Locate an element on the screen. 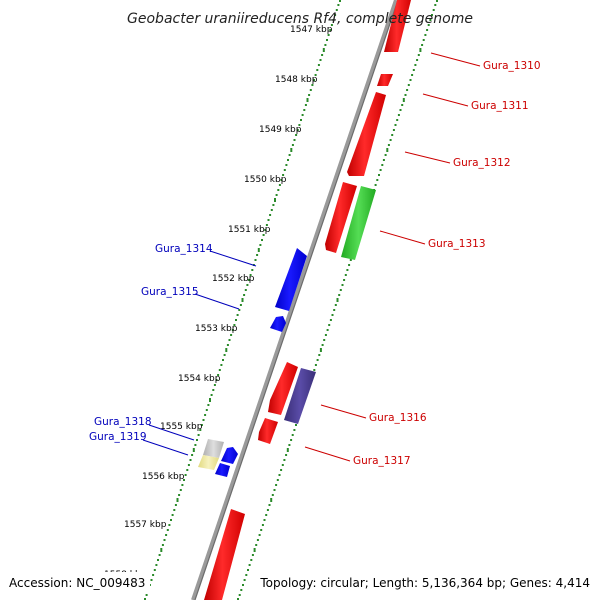 The image size is (600, 600). gene-label-gura-1314: Gura_1314 is located at coordinates (184, 249).